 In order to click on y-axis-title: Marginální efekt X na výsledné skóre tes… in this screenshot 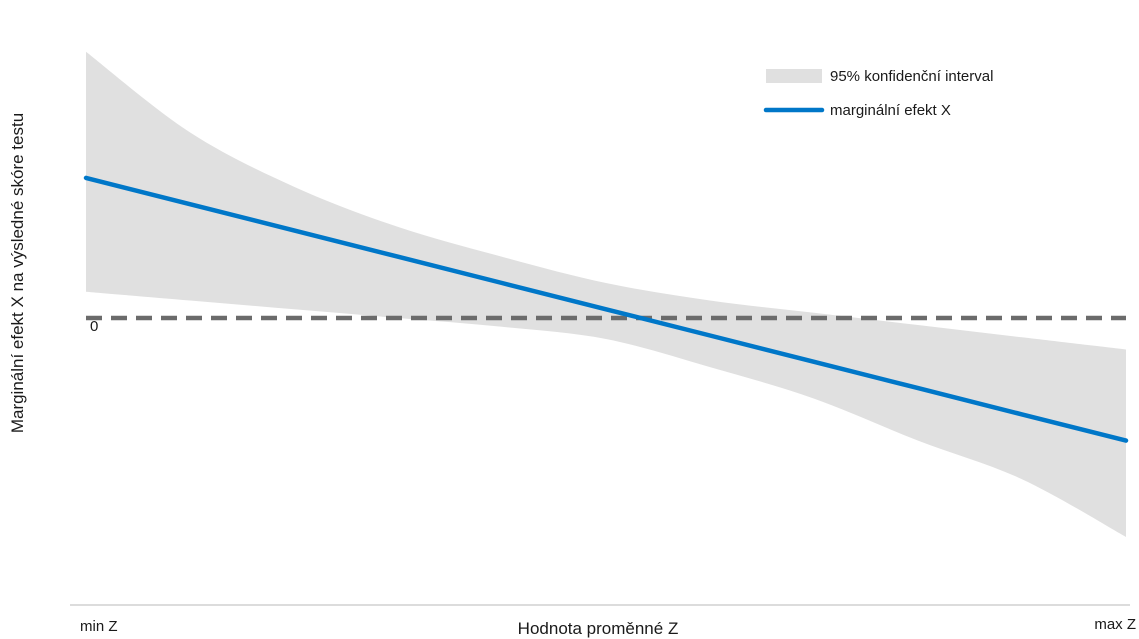, I will do `click(17, 273)`.